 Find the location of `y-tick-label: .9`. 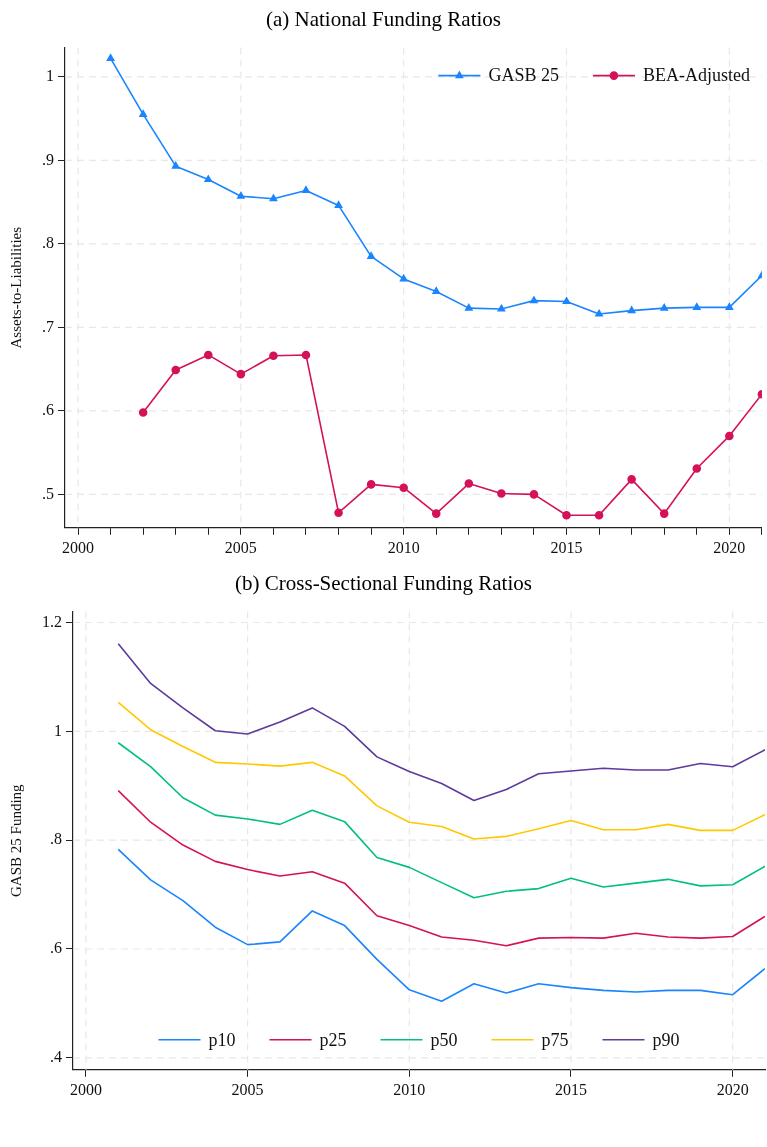

y-tick-label: .9 is located at coordinates (48, 159).